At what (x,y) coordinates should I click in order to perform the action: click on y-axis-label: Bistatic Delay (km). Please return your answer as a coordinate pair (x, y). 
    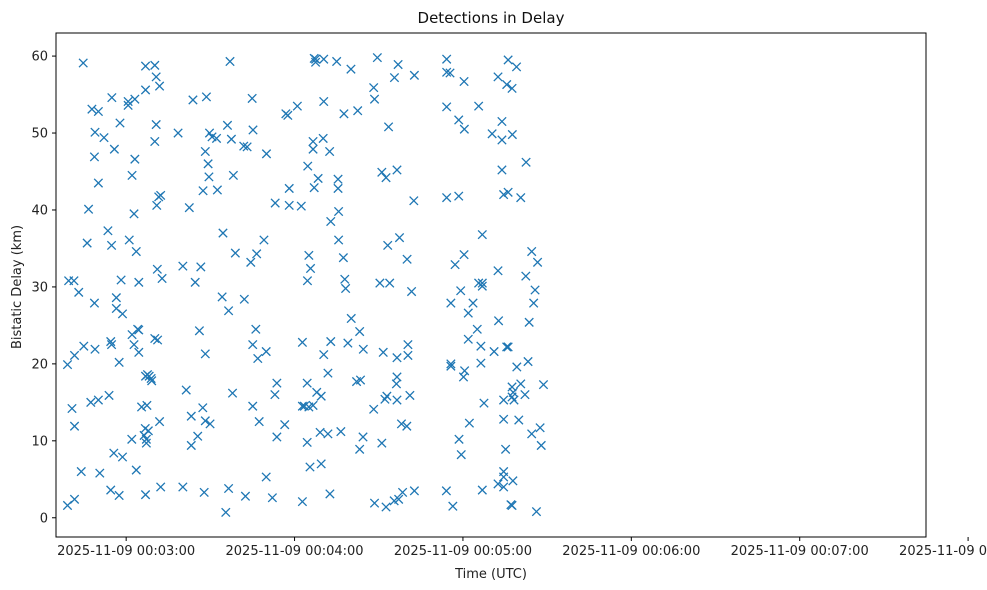
    Looking at the image, I should click on (17, 287).